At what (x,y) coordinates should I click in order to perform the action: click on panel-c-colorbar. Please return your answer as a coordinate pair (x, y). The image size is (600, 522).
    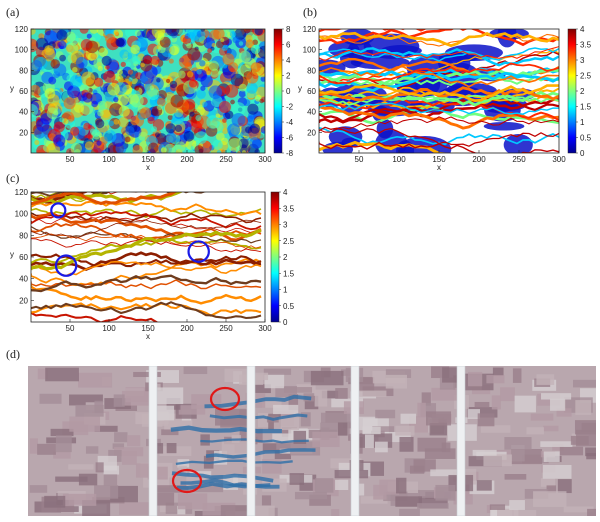
    Looking at the image, I should click on (275, 257).